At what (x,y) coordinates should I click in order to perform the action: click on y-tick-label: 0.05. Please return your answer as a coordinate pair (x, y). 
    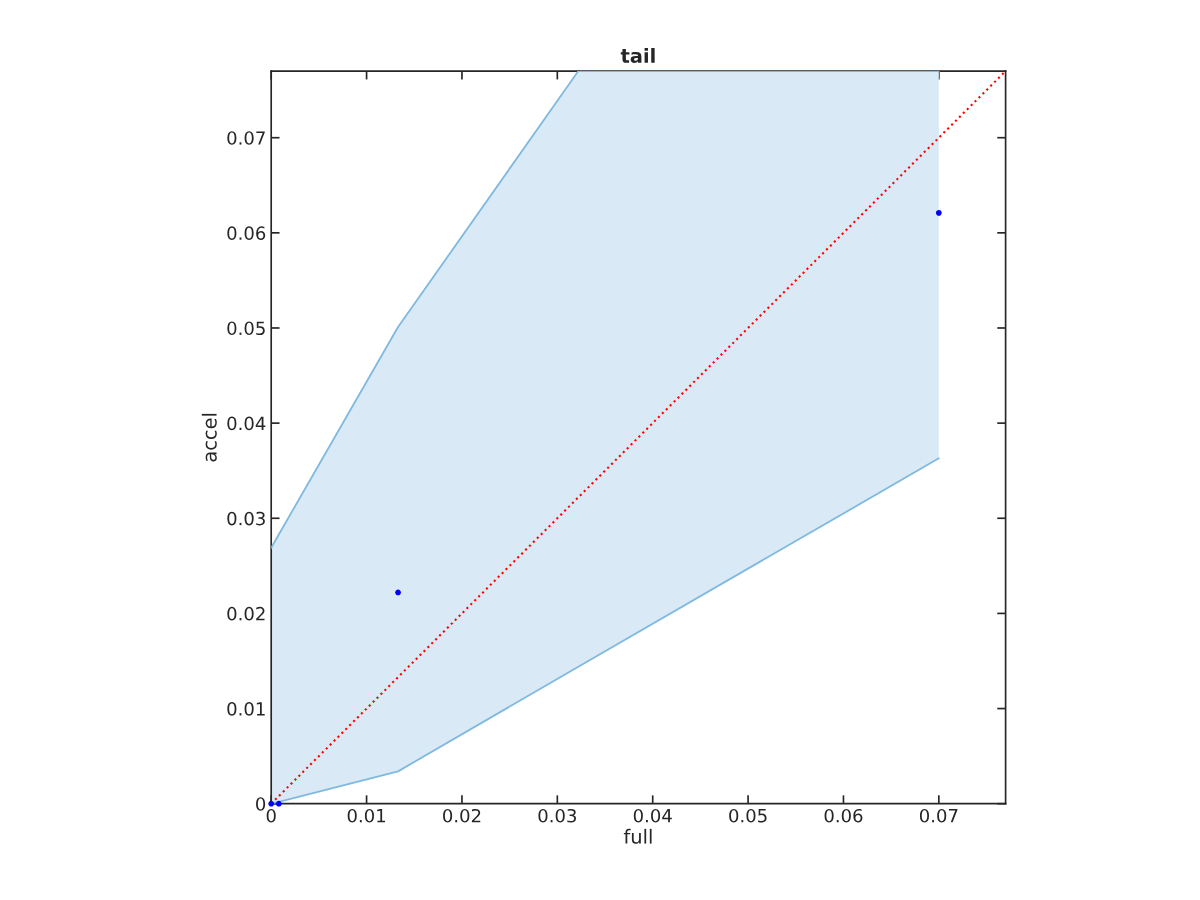
    Looking at the image, I should click on (246, 328).